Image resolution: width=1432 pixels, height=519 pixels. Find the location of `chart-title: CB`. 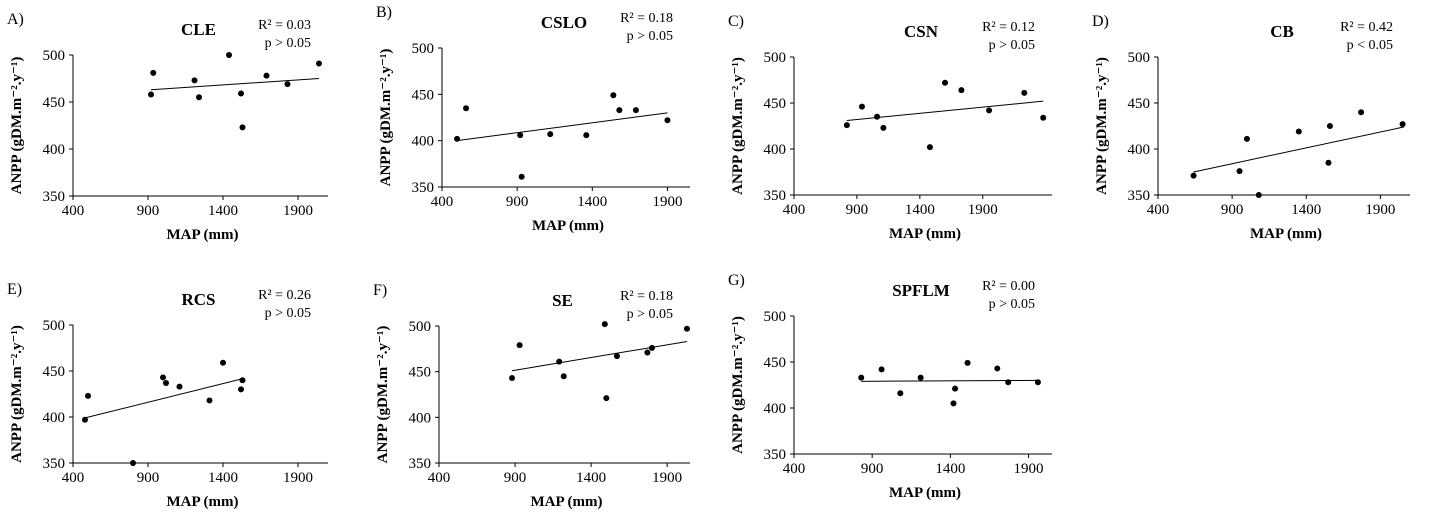

chart-title: CB is located at coordinates (1282, 31).